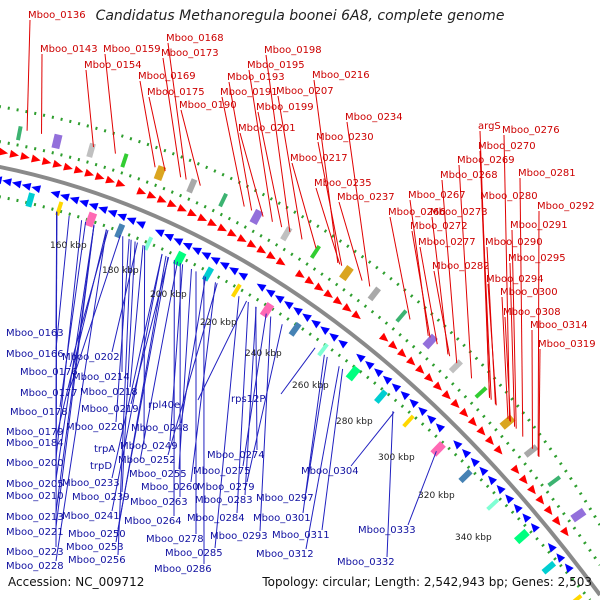 The width and height of the screenshot is (600, 600). What do you see at coordinates (170, 487) in the screenshot?
I see `gene-label: Mboo_0260` at bounding box center [170, 487].